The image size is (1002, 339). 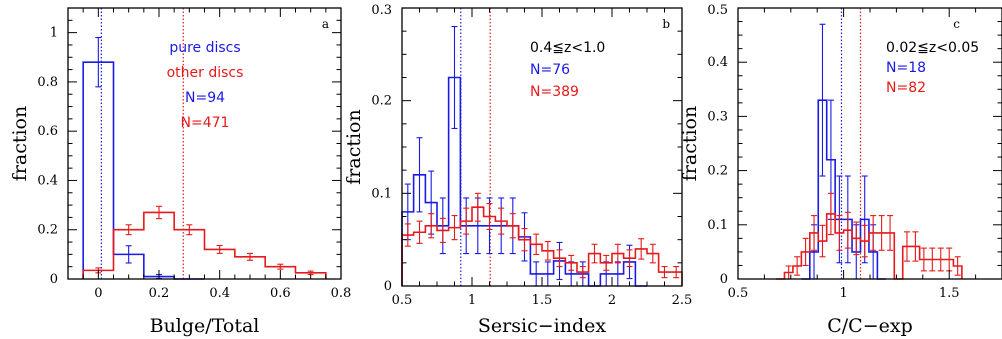 What do you see at coordinates (612, 300) in the screenshot?
I see `x-tick-label: 2` at bounding box center [612, 300].